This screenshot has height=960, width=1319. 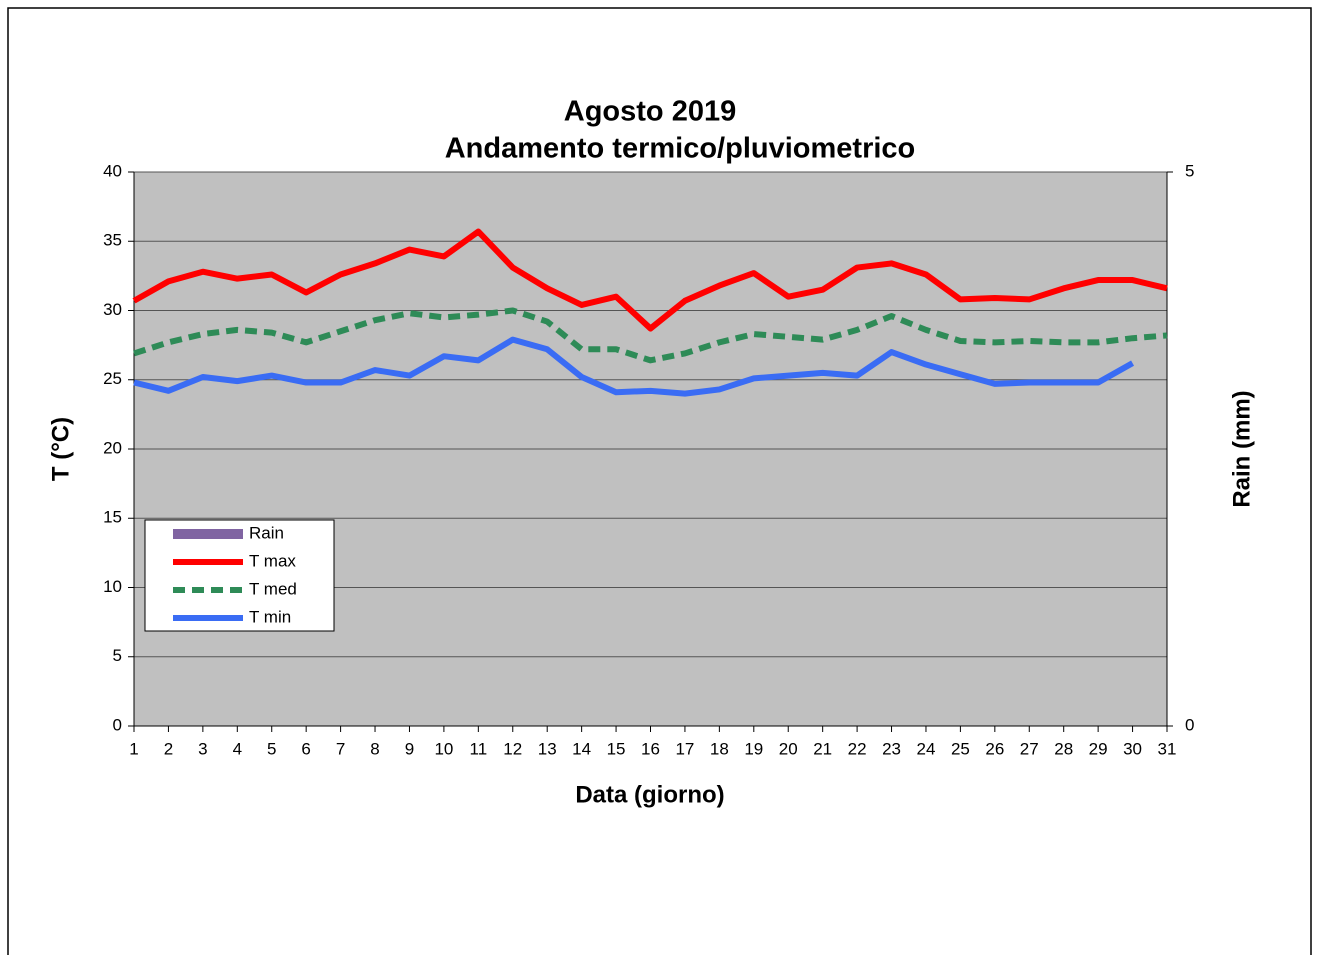 What do you see at coordinates (112, 378) in the screenshot?
I see `y-tick-label: 25` at bounding box center [112, 378].